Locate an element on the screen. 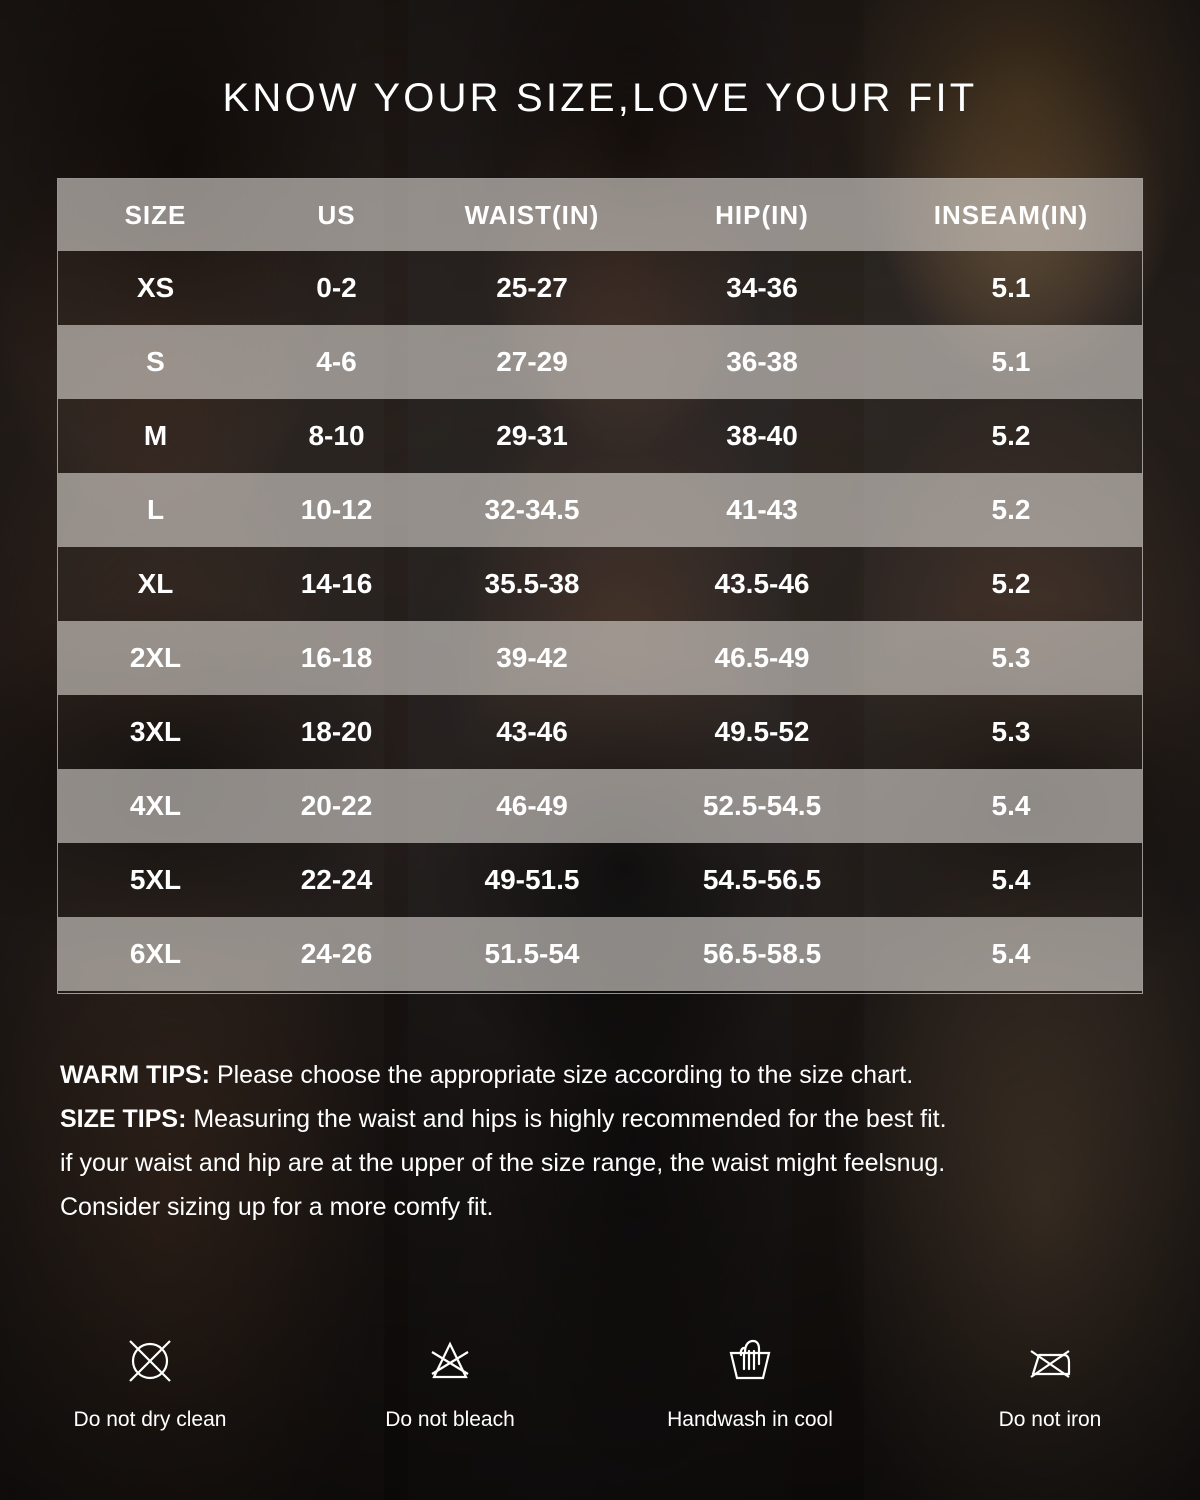 This screenshot has height=1500, width=1200. cell-size: 6XL is located at coordinates (155, 953).